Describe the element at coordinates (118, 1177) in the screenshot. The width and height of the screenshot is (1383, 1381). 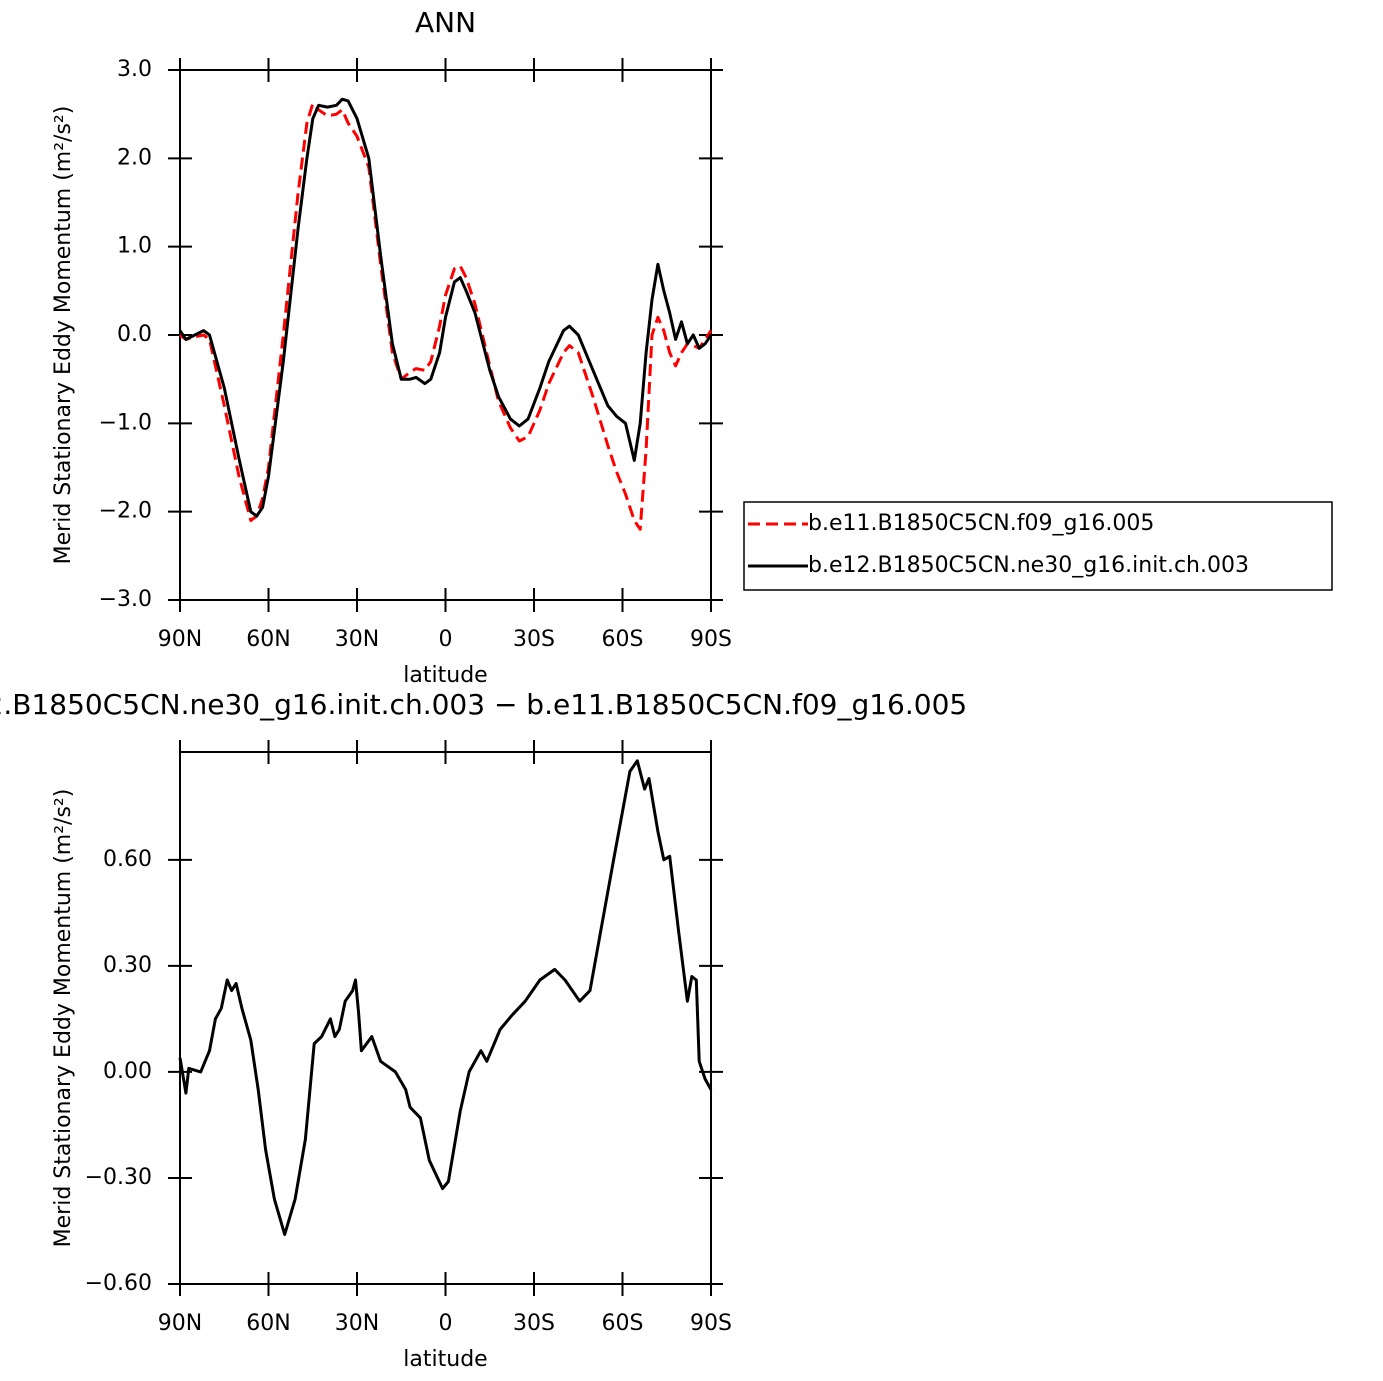
I see `y-tick-label: −0.30` at that location.